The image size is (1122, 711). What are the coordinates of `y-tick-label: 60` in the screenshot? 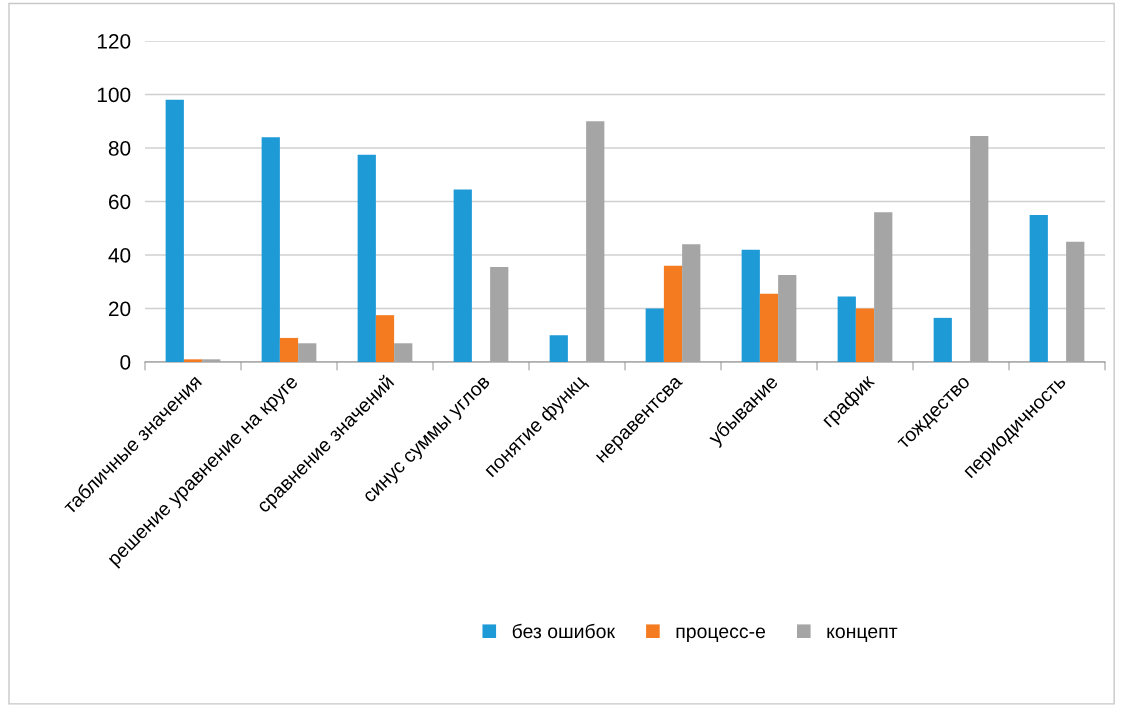 It's located at (120, 202).